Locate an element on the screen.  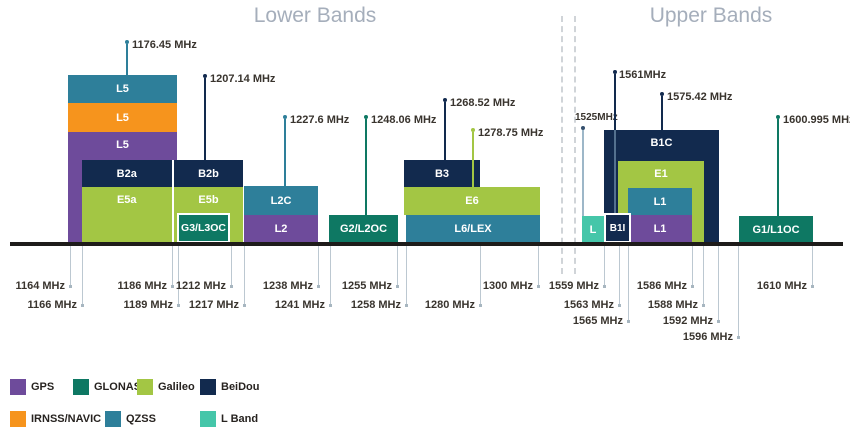
tick-label: 1238 MHz is located at coordinates (287, 286).